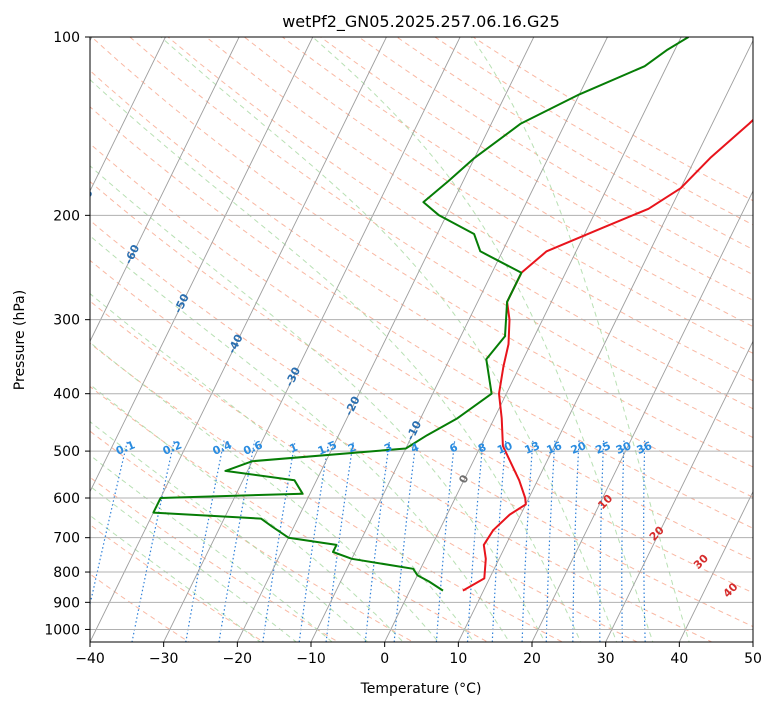 The height and width of the screenshot is (708, 775). I want to click on y-tick-label: 1000, so click(62, 630).